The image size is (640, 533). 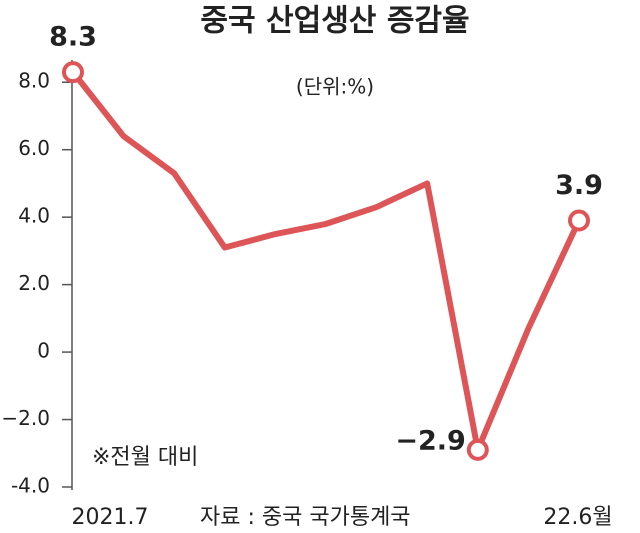 What do you see at coordinates (34, 81) in the screenshot?
I see `y-tick-label: 8.0` at bounding box center [34, 81].